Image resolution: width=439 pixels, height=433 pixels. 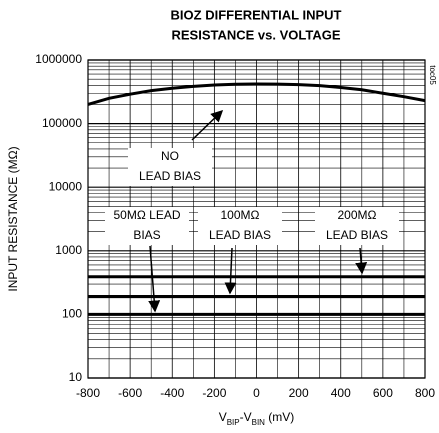 What do you see at coordinates (256, 393) in the screenshot?
I see `x-tick-label: 0` at bounding box center [256, 393].